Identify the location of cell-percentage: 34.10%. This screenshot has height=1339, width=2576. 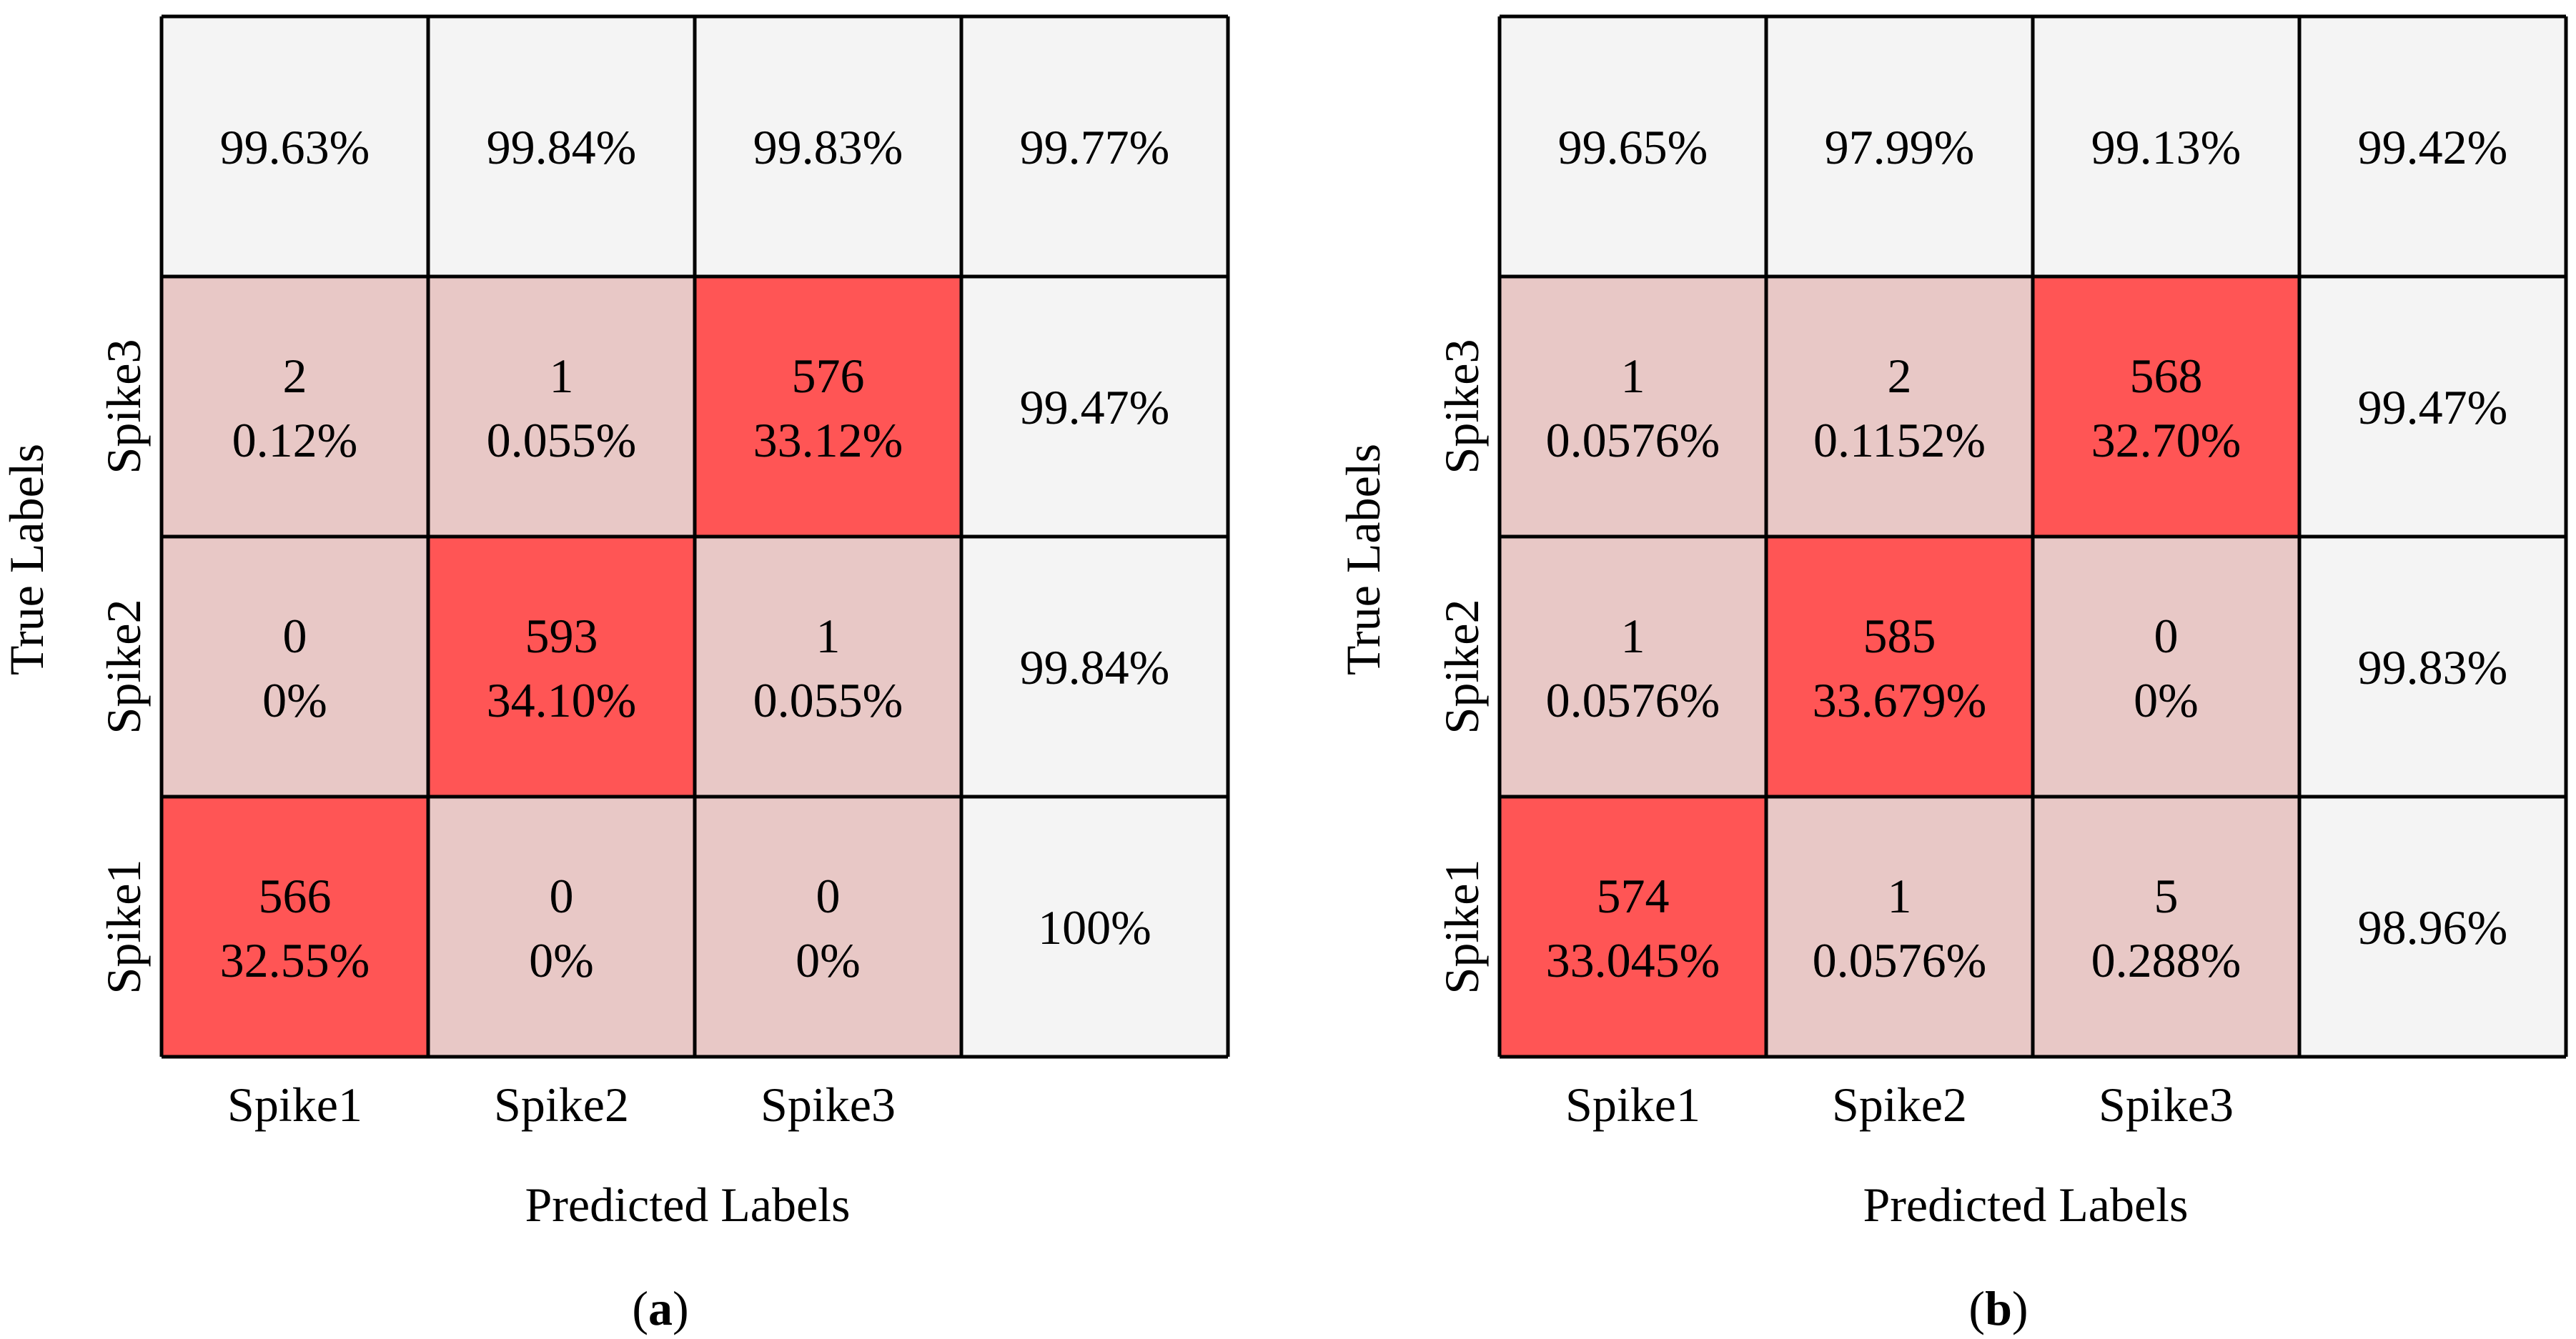
(562, 700).